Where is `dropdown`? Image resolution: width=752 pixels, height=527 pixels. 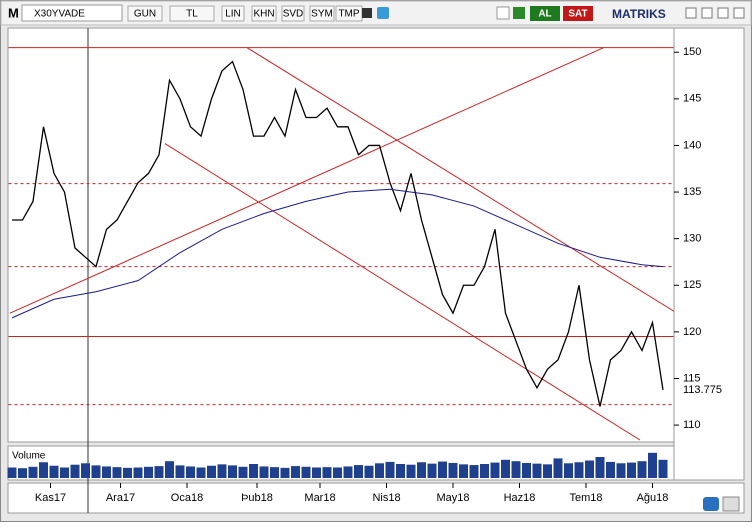
dropdown is located at coordinates (367, 13).